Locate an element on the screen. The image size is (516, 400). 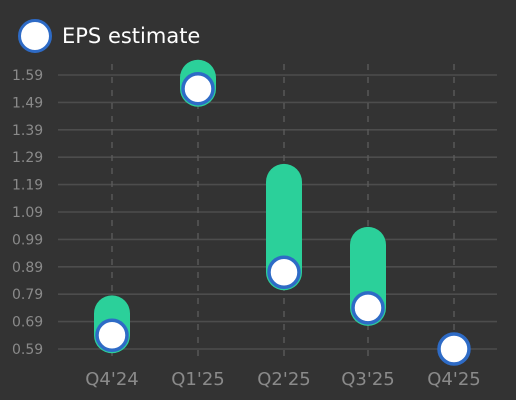
y-tick-label: 0.89 is located at coordinates (27, 268).